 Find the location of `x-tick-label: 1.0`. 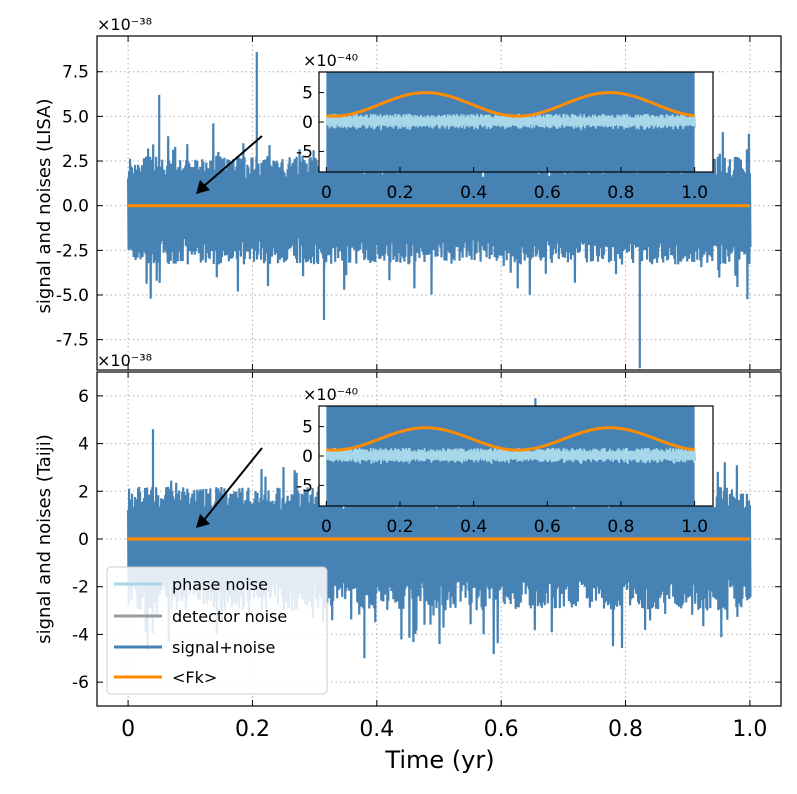

x-tick-label: 1.0 is located at coordinates (749, 729).